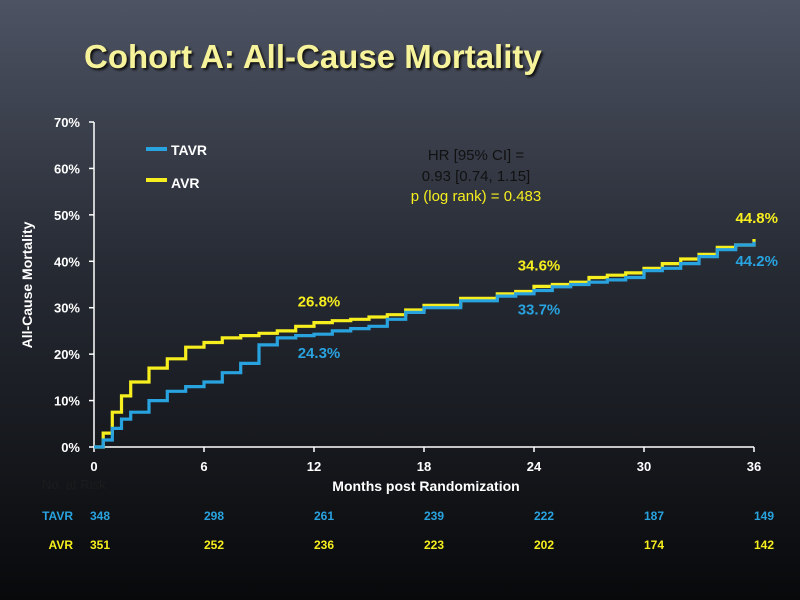 The image size is (800, 600). Describe the element at coordinates (434, 545) in the screenshot. I see `risk-value: 223` at that location.